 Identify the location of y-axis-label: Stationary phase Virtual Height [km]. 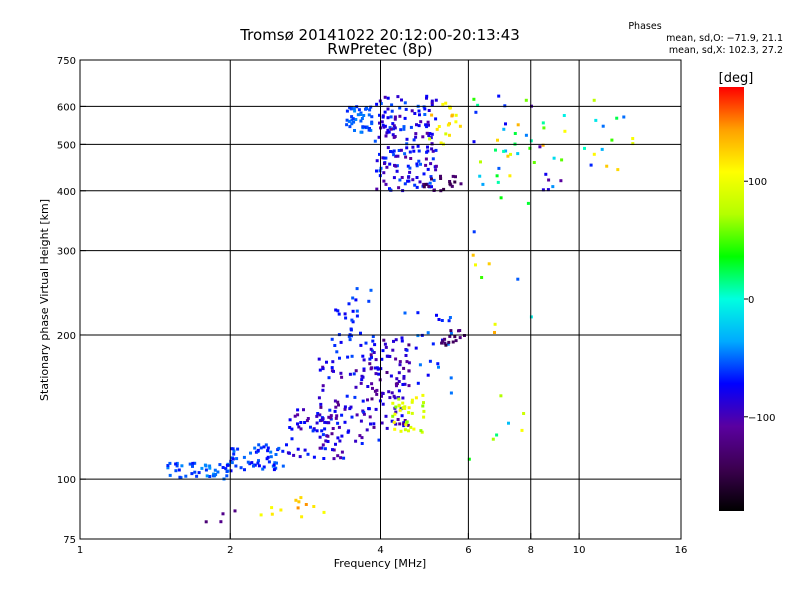
(44, 300).